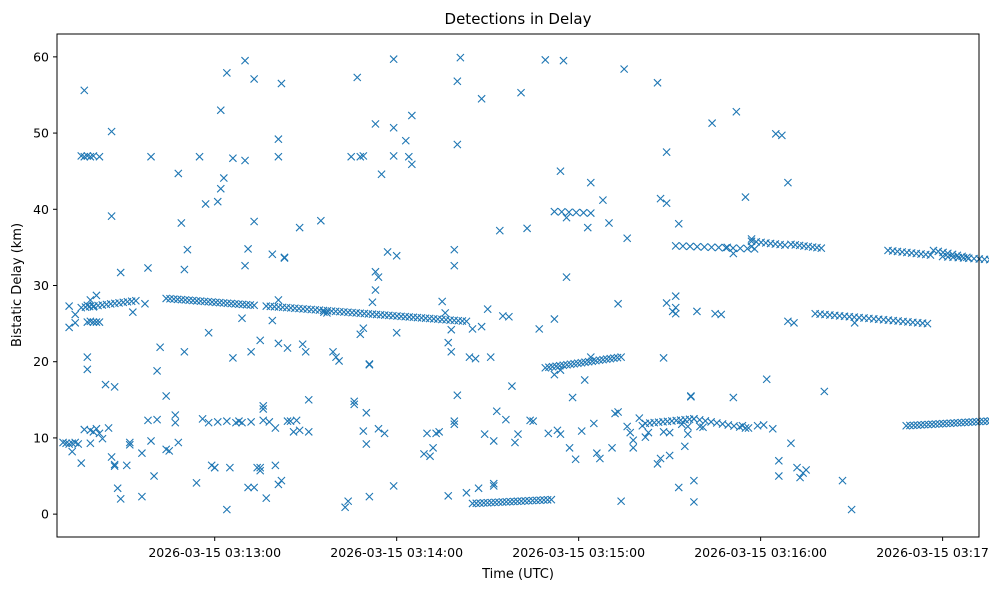  Describe the element at coordinates (45, 514) in the screenshot. I see `y-tick-label: 0` at that location.